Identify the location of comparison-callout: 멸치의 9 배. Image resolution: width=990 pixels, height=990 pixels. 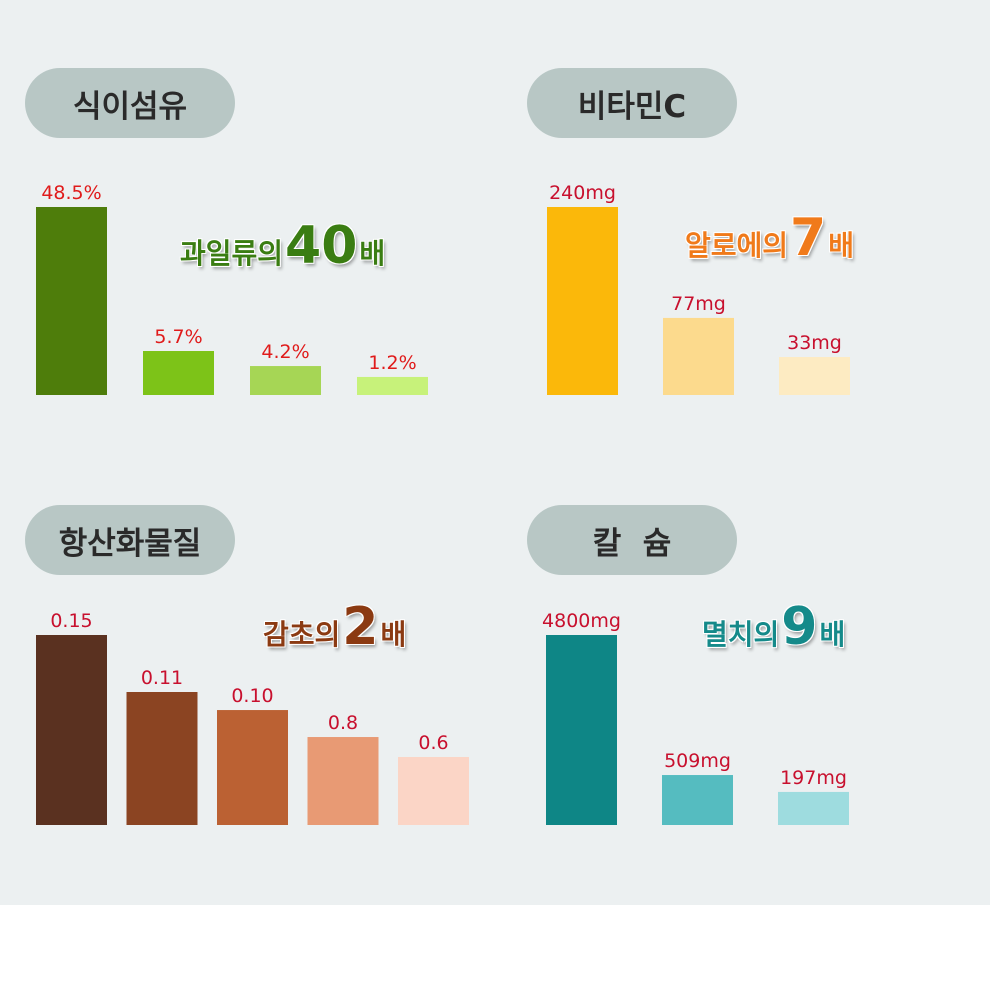
(773, 627).